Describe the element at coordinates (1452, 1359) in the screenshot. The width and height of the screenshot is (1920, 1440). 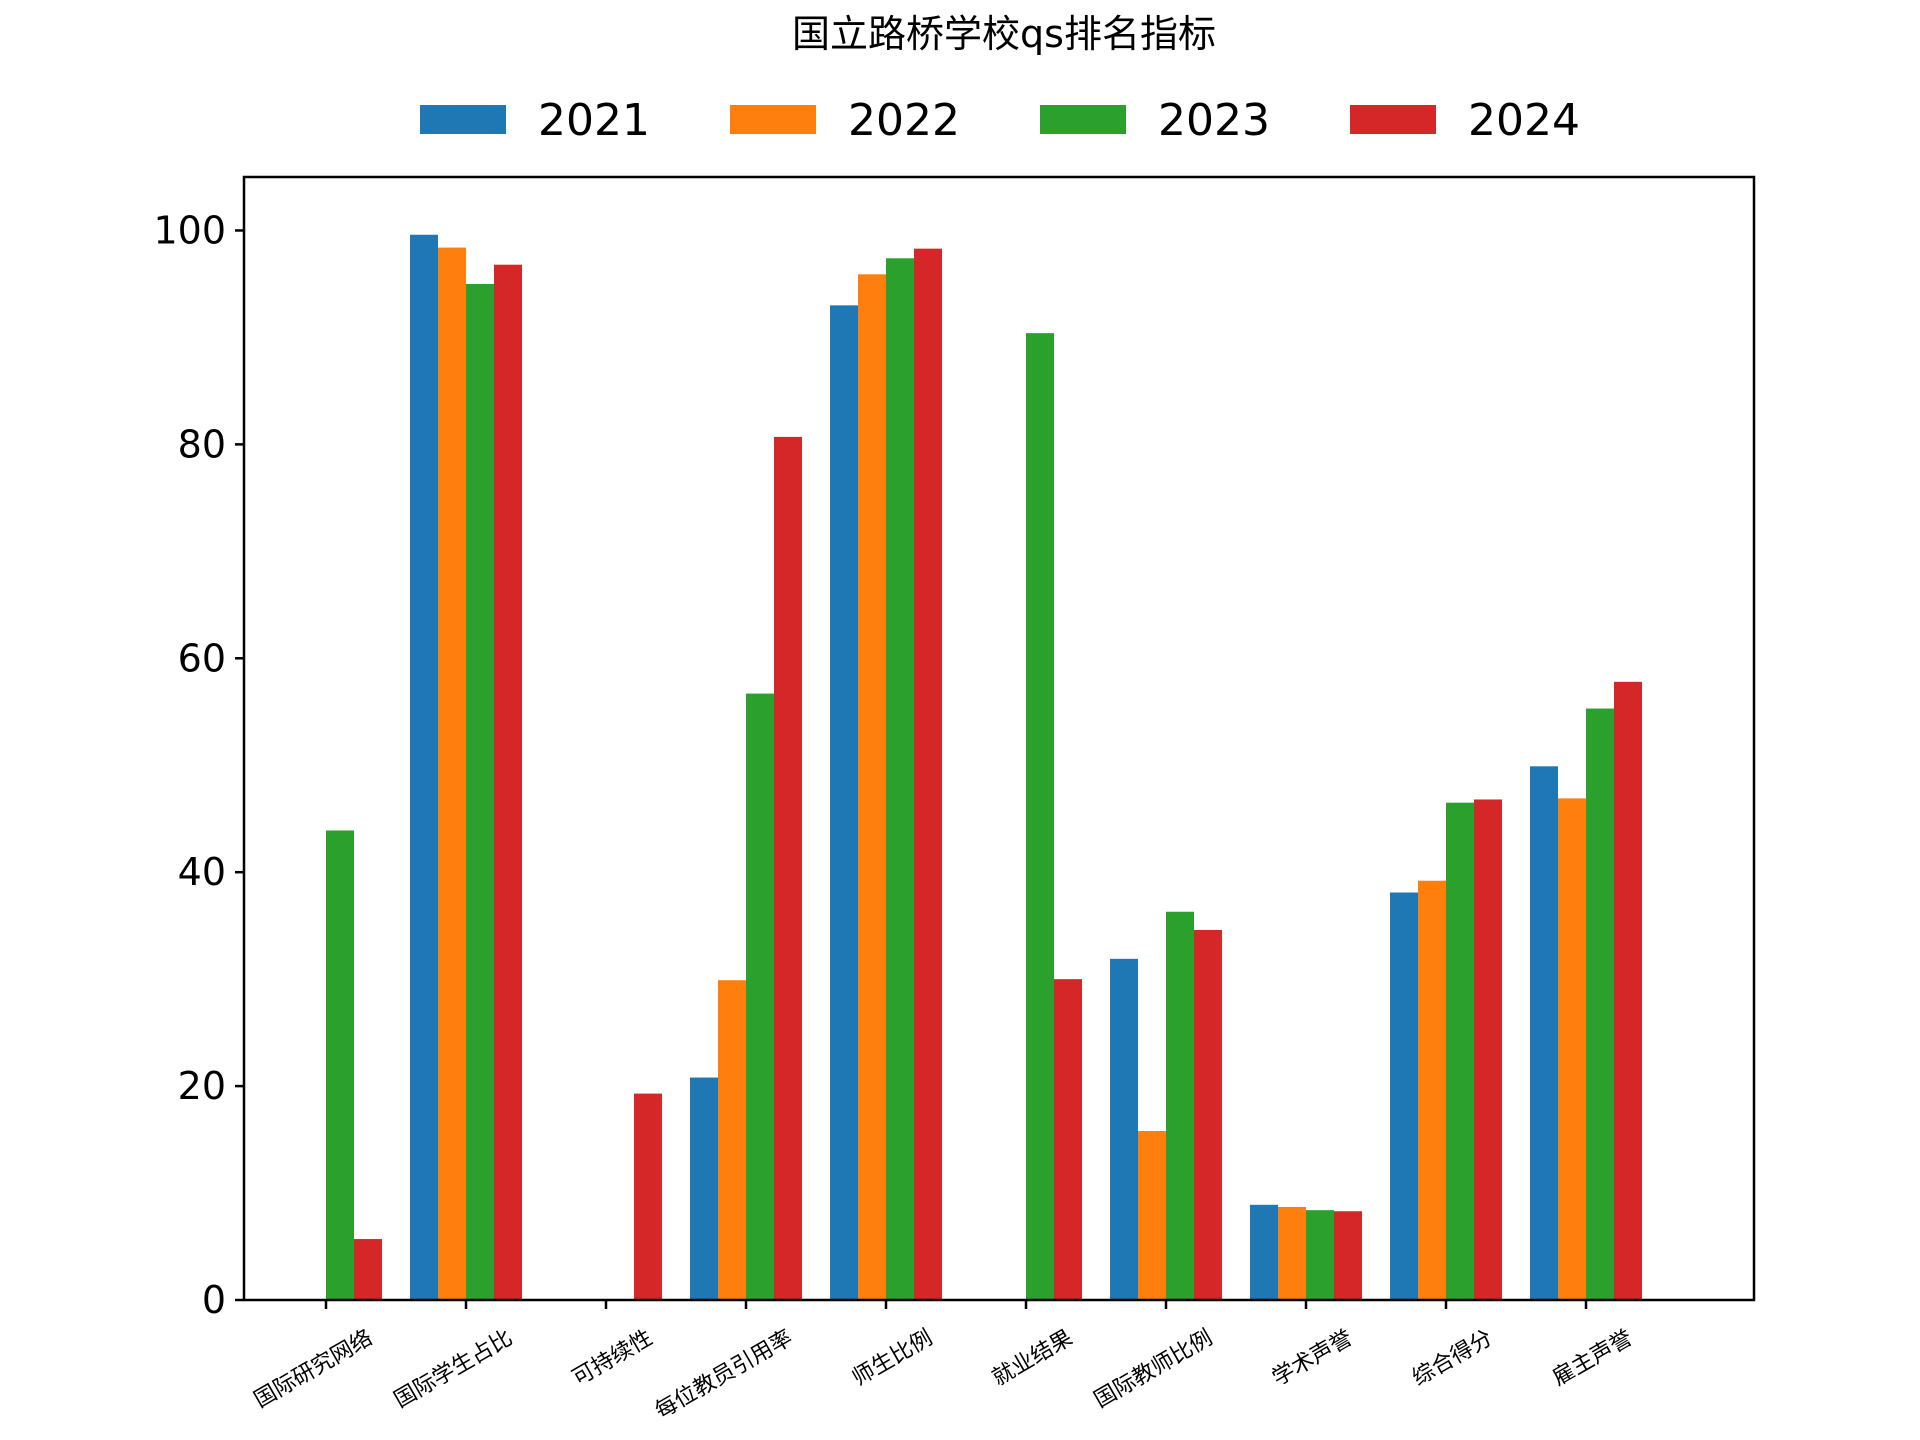
I see `x-tick-label: 综合得分` at that location.